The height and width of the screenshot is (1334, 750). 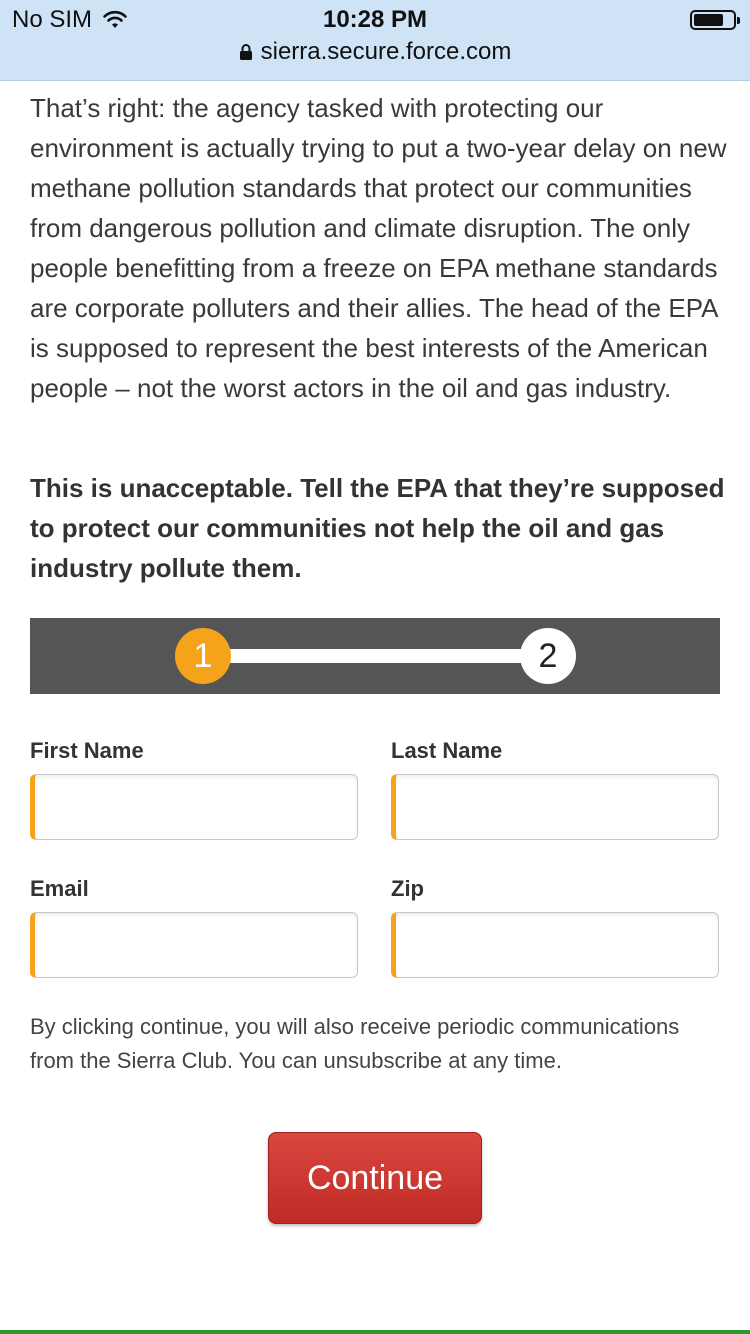 I want to click on carrier-label: No SIM, so click(x=52, y=19).